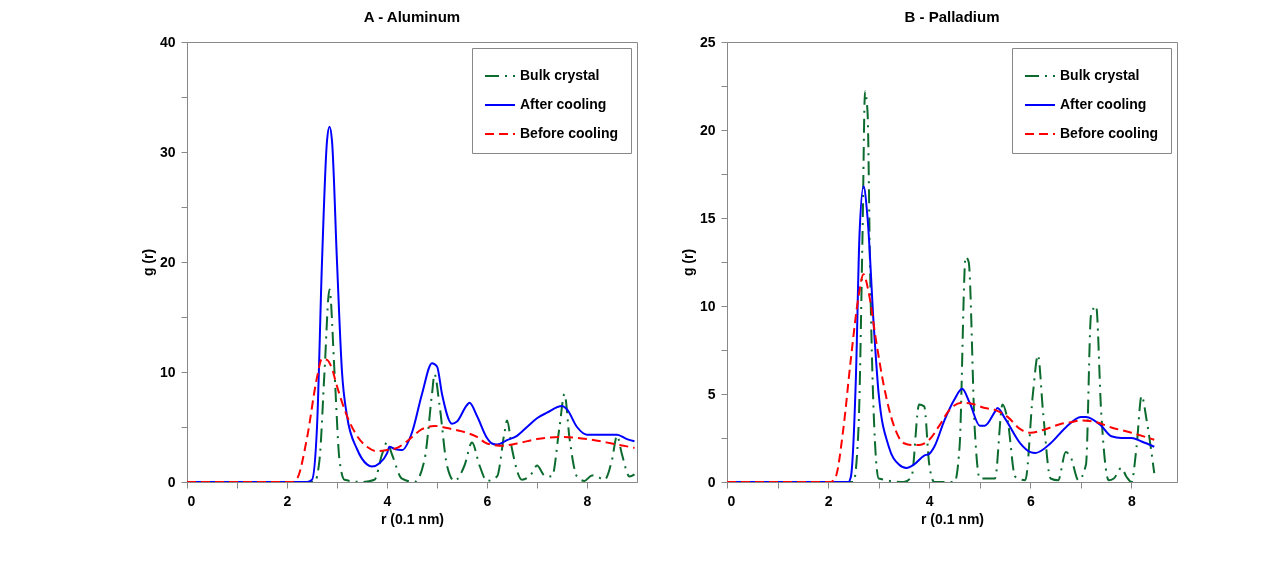  What do you see at coordinates (707, 41) in the screenshot?
I see `y-tick-label: 25` at bounding box center [707, 41].